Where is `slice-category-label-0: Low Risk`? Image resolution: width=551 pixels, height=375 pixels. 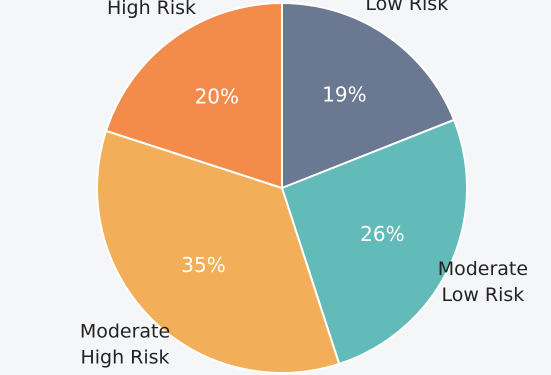 slice-category-label-0: Low Risk is located at coordinates (406, 7).